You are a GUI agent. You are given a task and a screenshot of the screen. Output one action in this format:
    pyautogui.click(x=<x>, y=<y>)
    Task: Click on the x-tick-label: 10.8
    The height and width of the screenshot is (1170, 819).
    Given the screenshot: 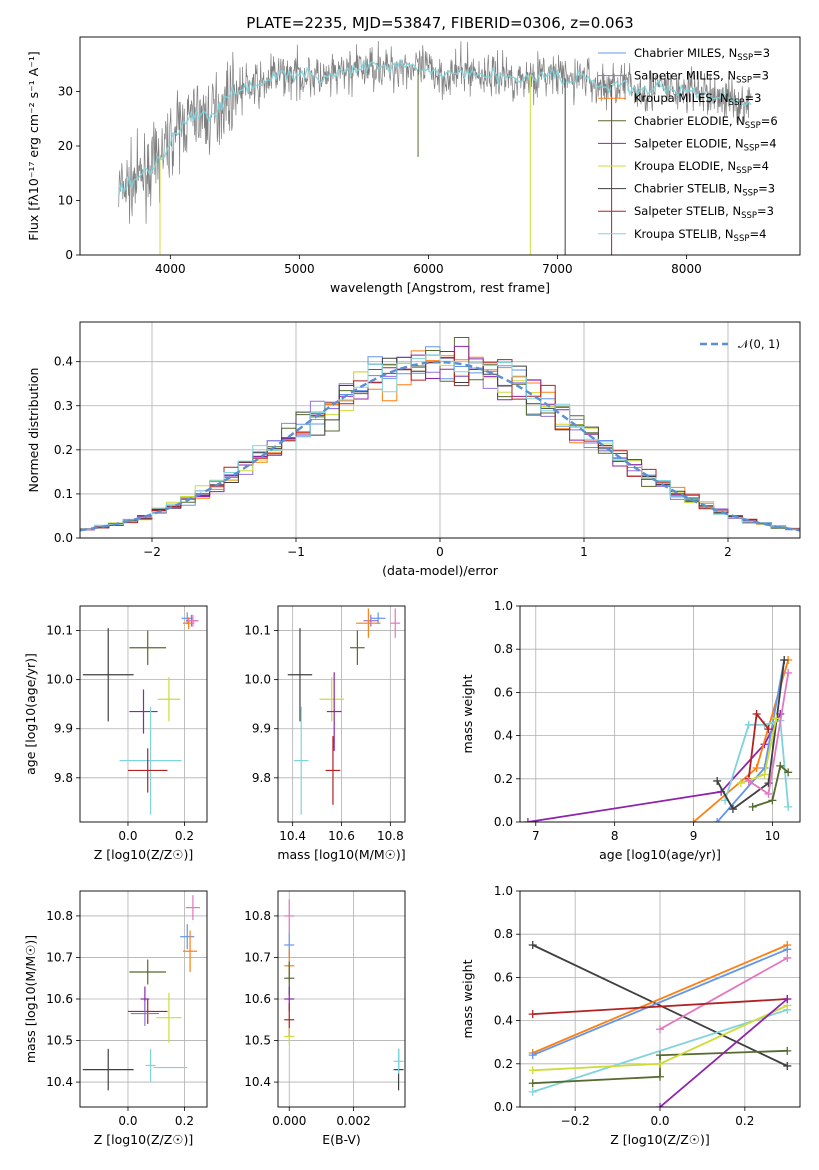 What is the action you would take?
    pyautogui.click(x=390, y=836)
    